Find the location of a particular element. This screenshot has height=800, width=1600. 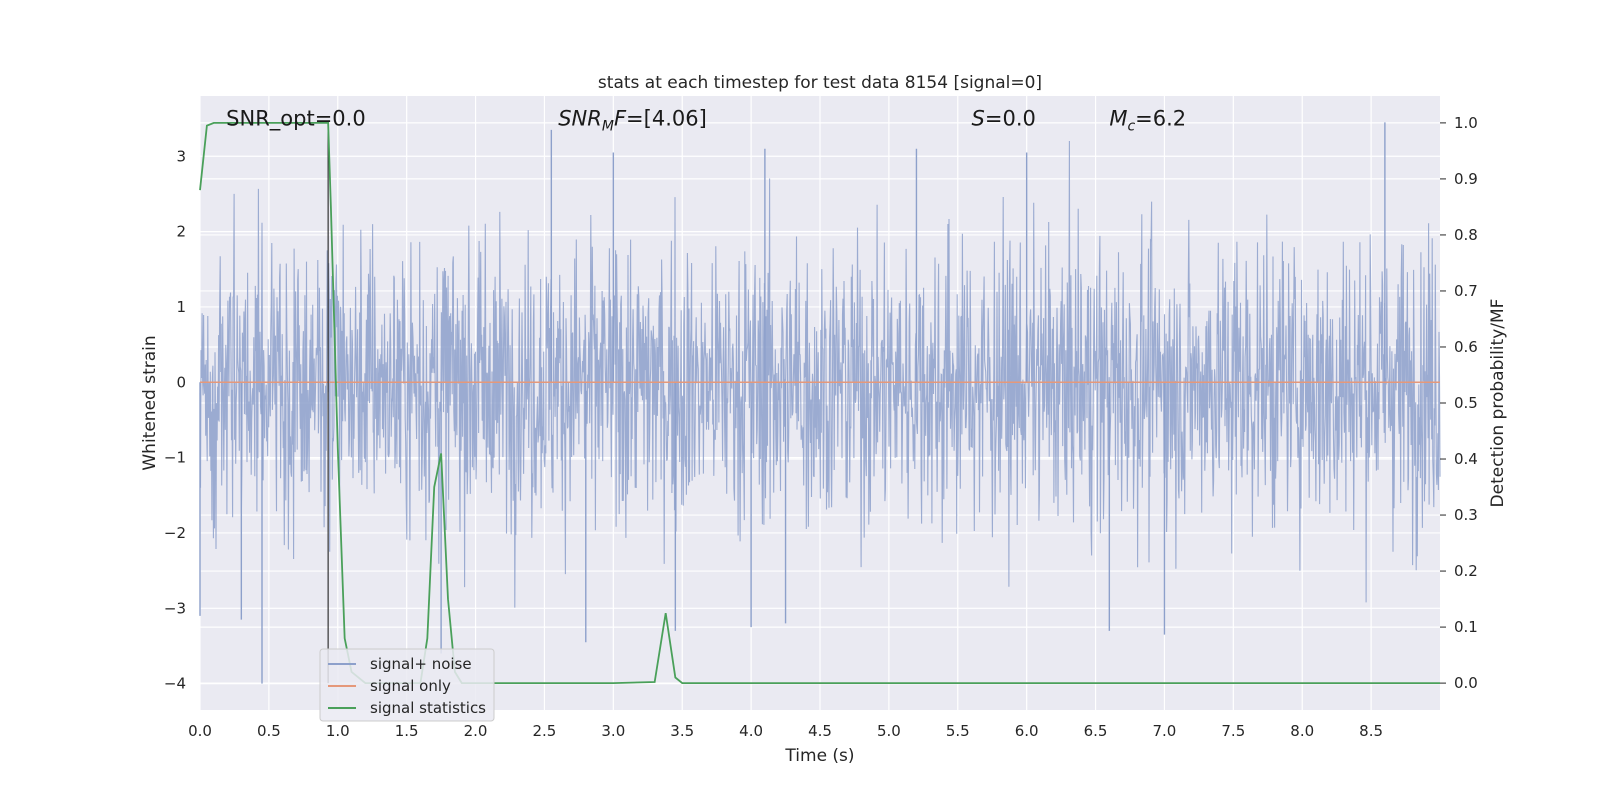

y-tick-label: 0 is located at coordinates (181, 382).